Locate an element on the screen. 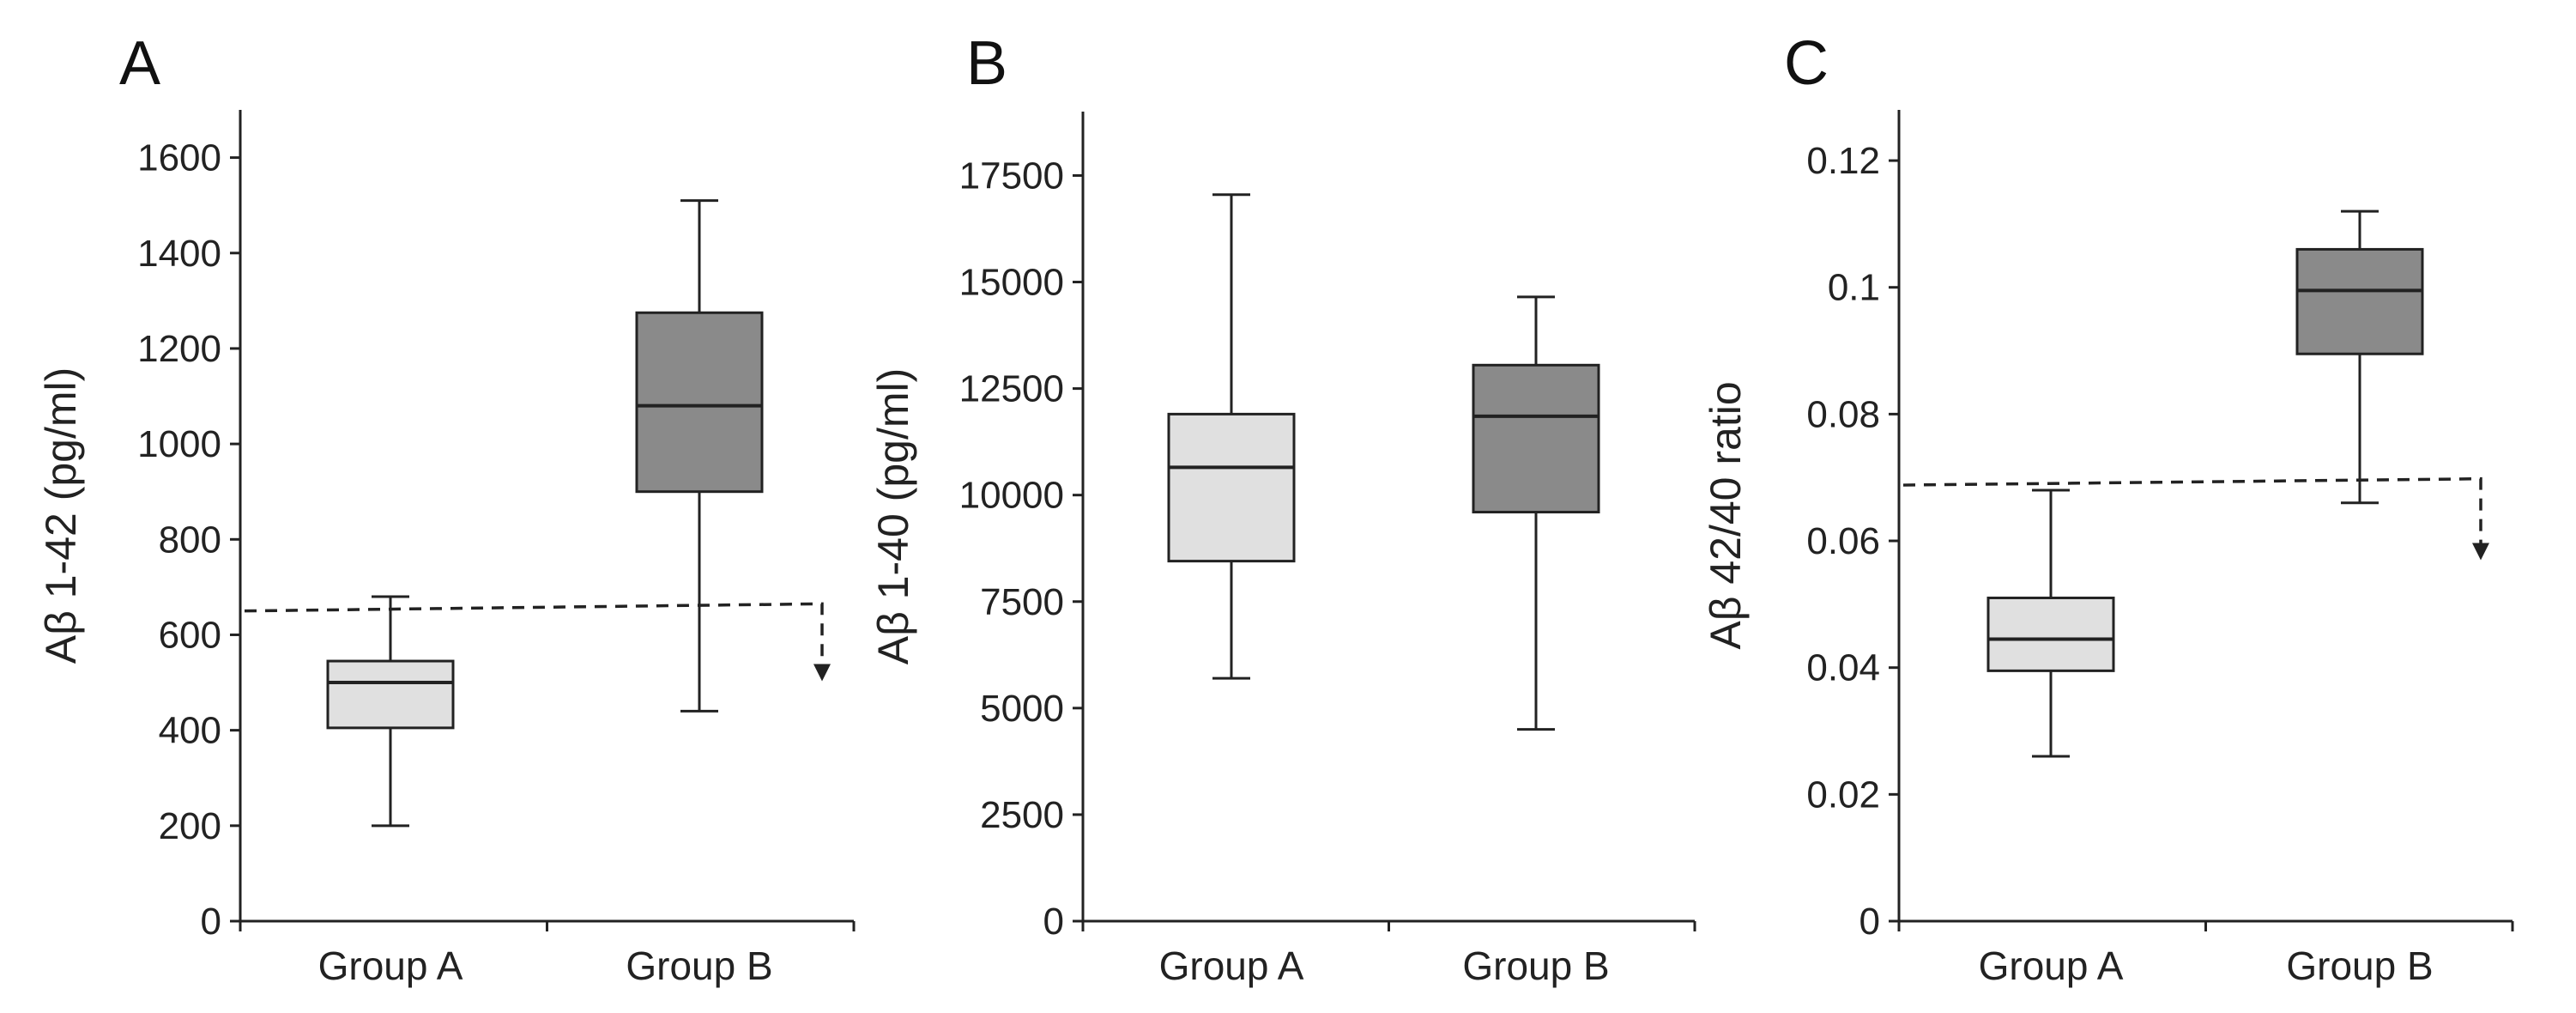 The height and width of the screenshot is (1013, 2576). panel-letter: C is located at coordinates (1806, 63).